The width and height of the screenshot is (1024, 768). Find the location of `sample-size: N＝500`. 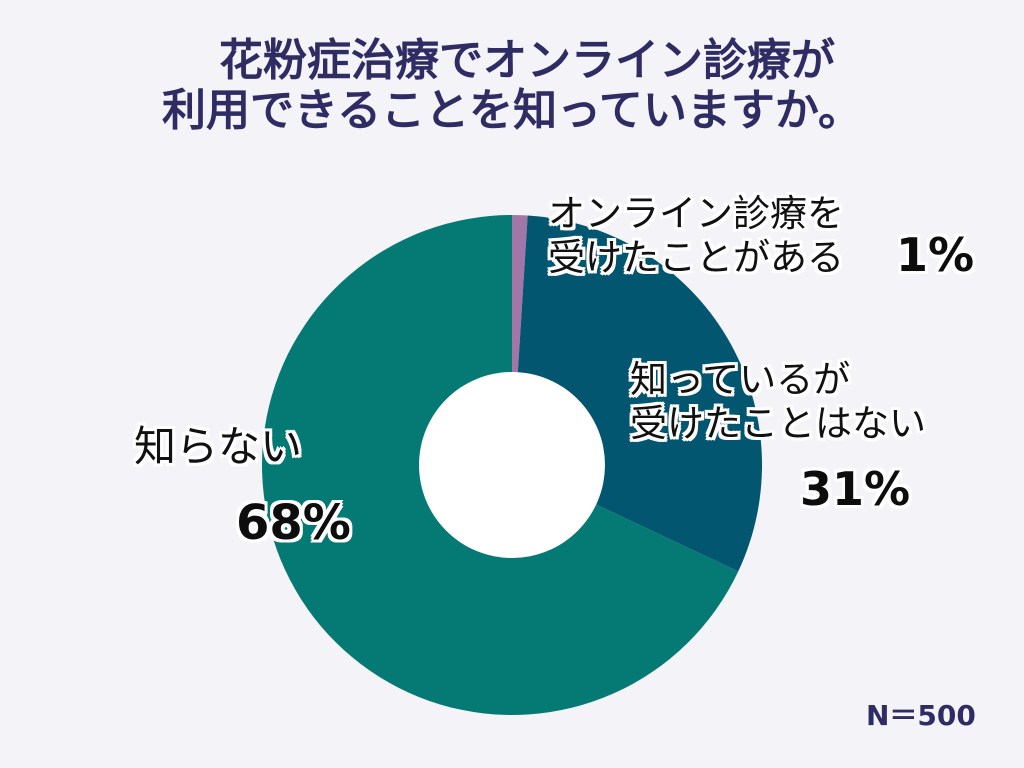

sample-size: N＝500 is located at coordinates (921, 715).